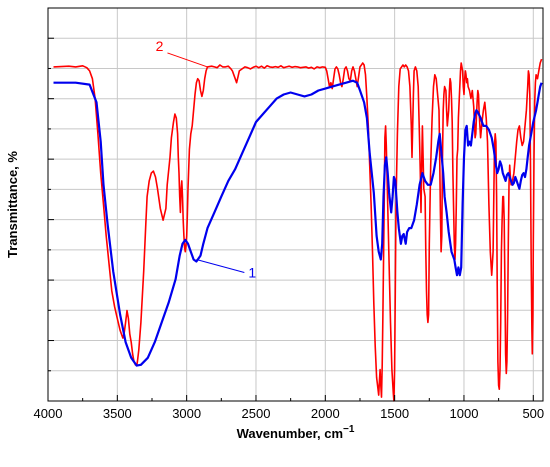 The height and width of the screenshot is (467, 550). Describe the element at coordinates (186, 413) in the screenshot. I see `x-tick-label: 3000` at that location.